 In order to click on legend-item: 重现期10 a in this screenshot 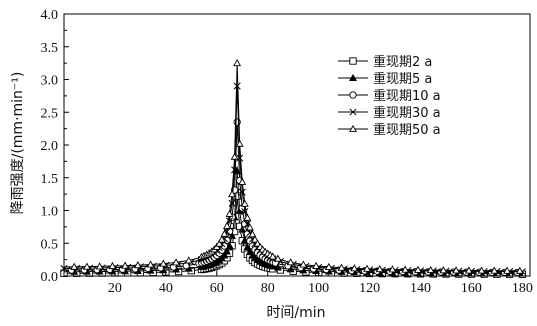, I will do `click(389, 96)`.